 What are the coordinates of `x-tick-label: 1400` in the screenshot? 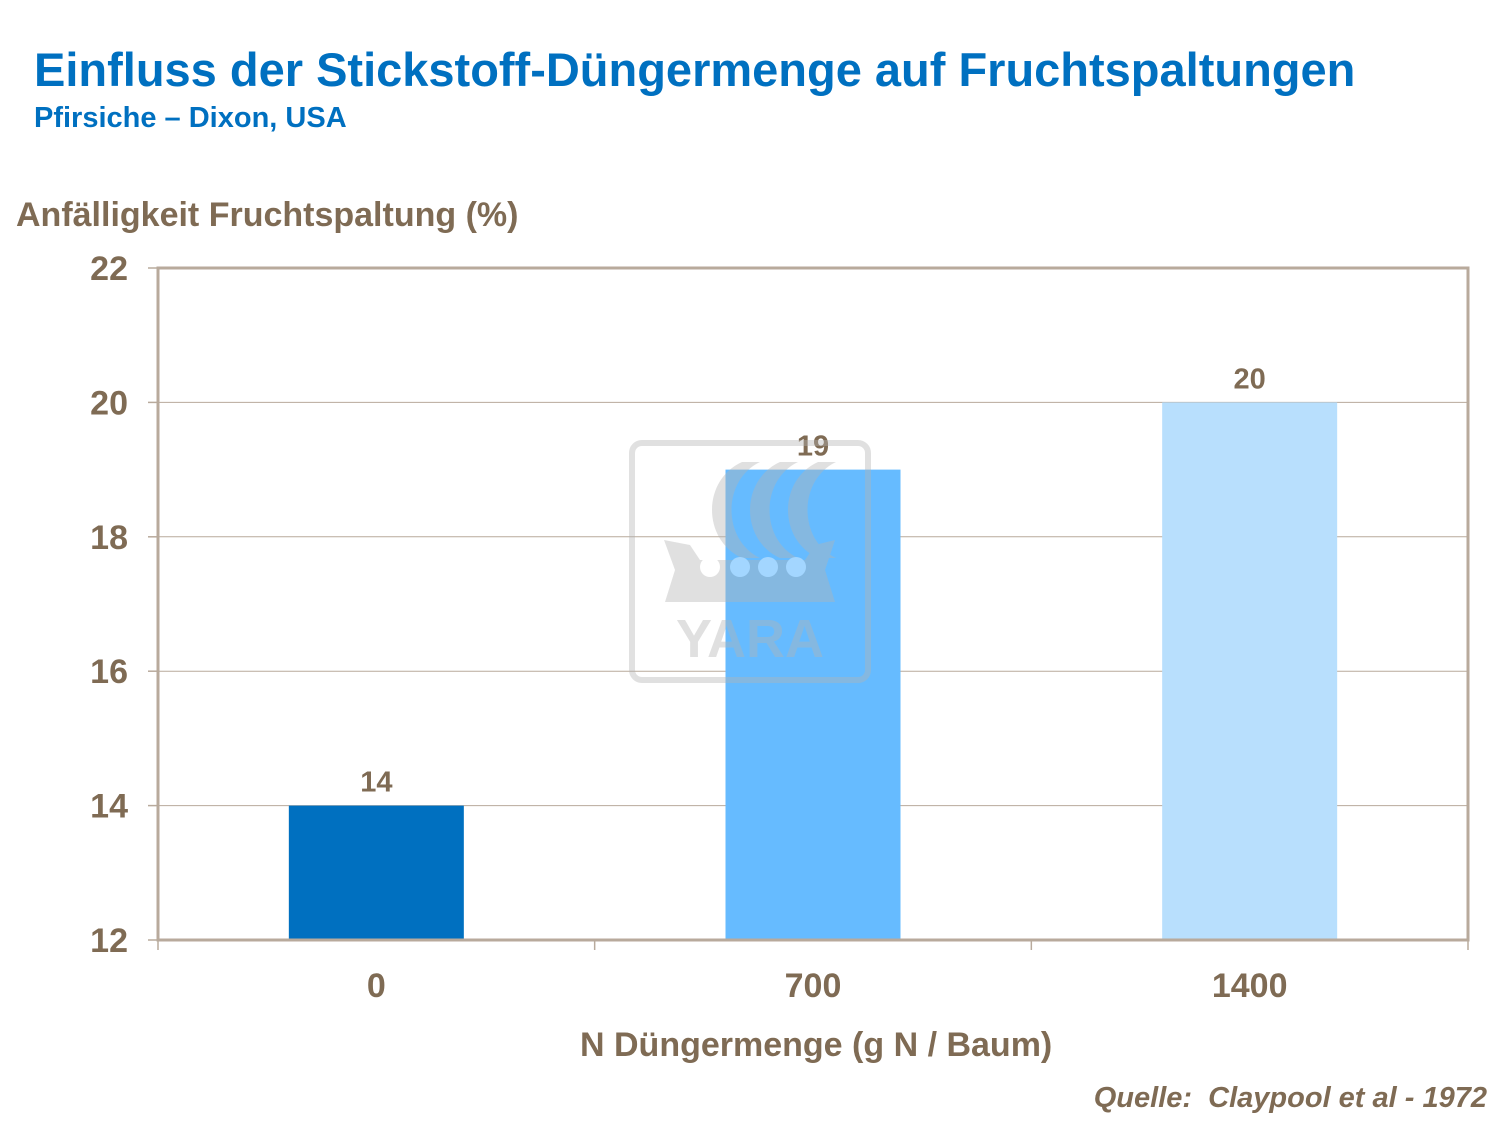 It's located at (1250, 986).